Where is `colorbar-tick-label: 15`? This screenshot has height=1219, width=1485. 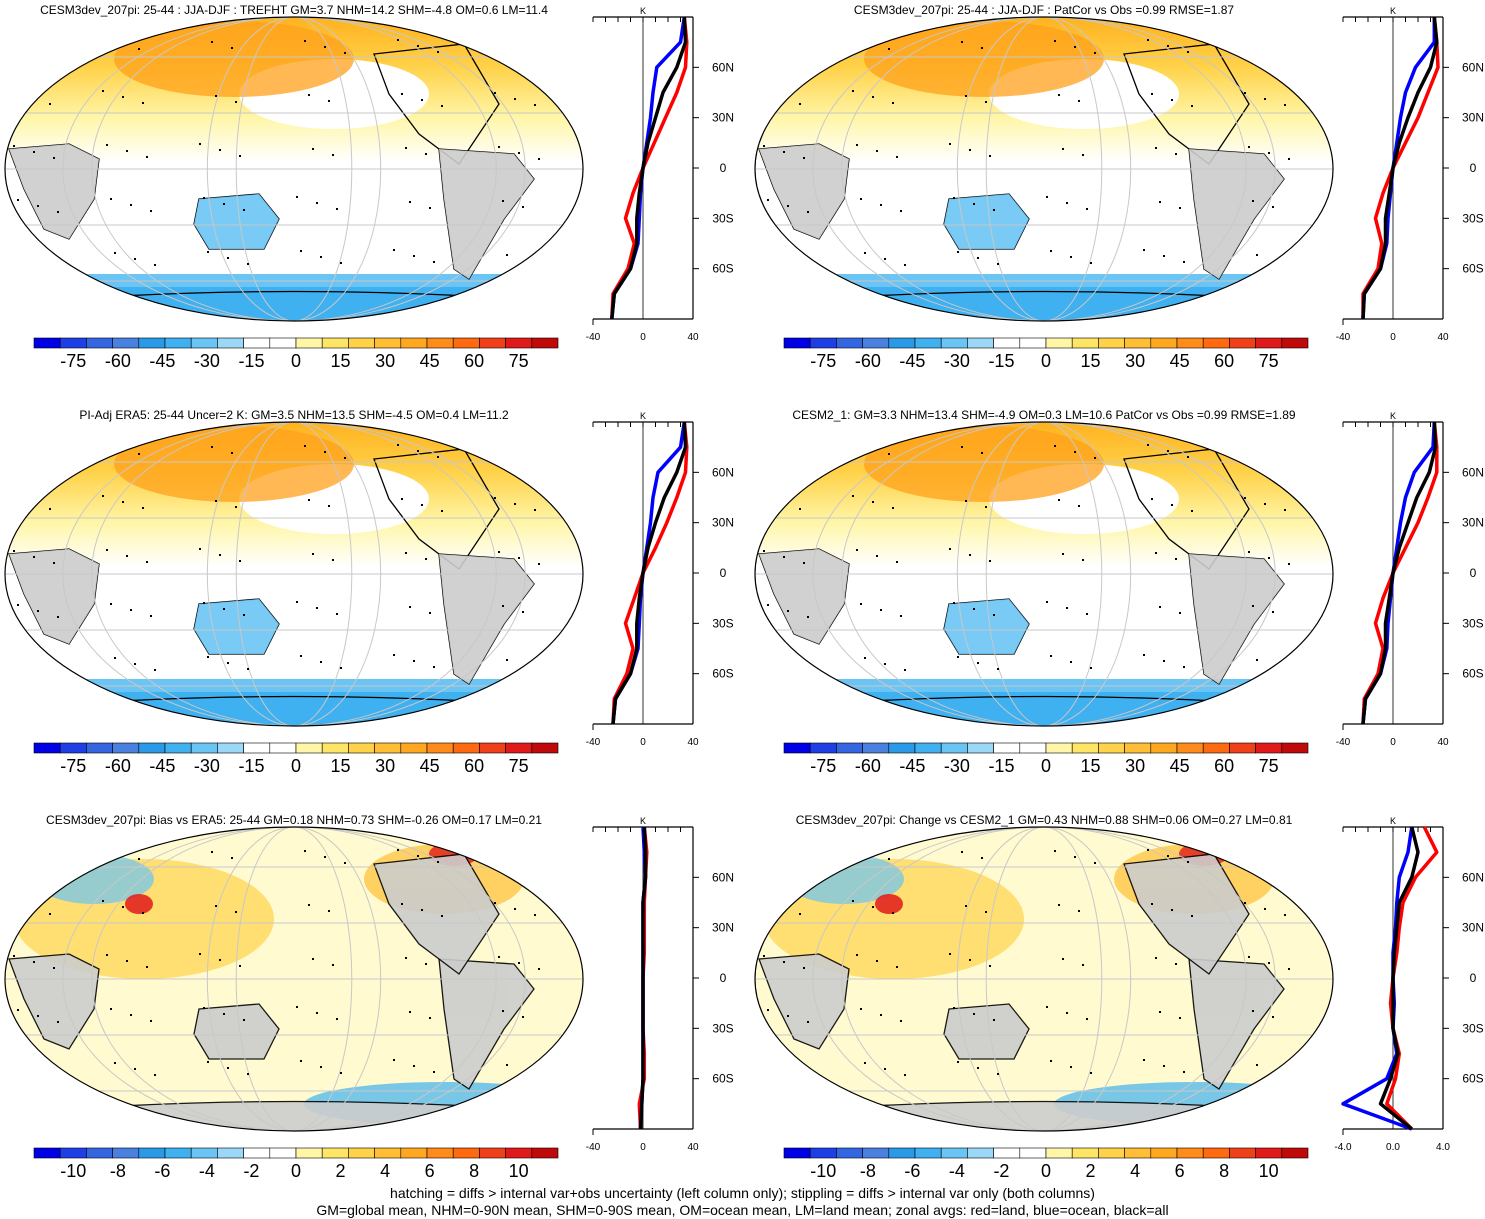 colorbar-tick-label: 15 is located at coordinates (1091, 766).